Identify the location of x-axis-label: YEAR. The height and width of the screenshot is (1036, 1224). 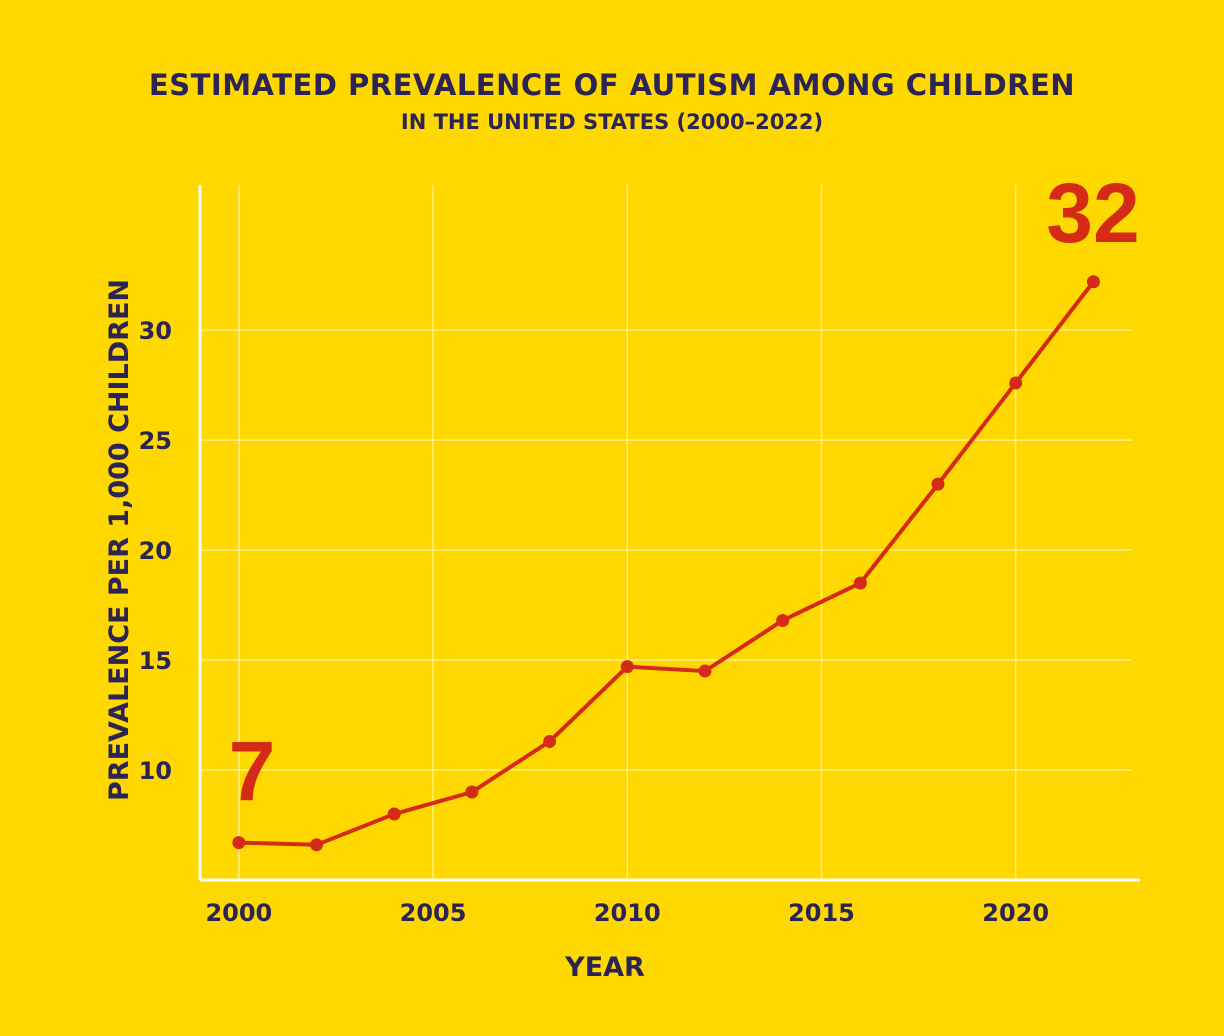
(604, 967).